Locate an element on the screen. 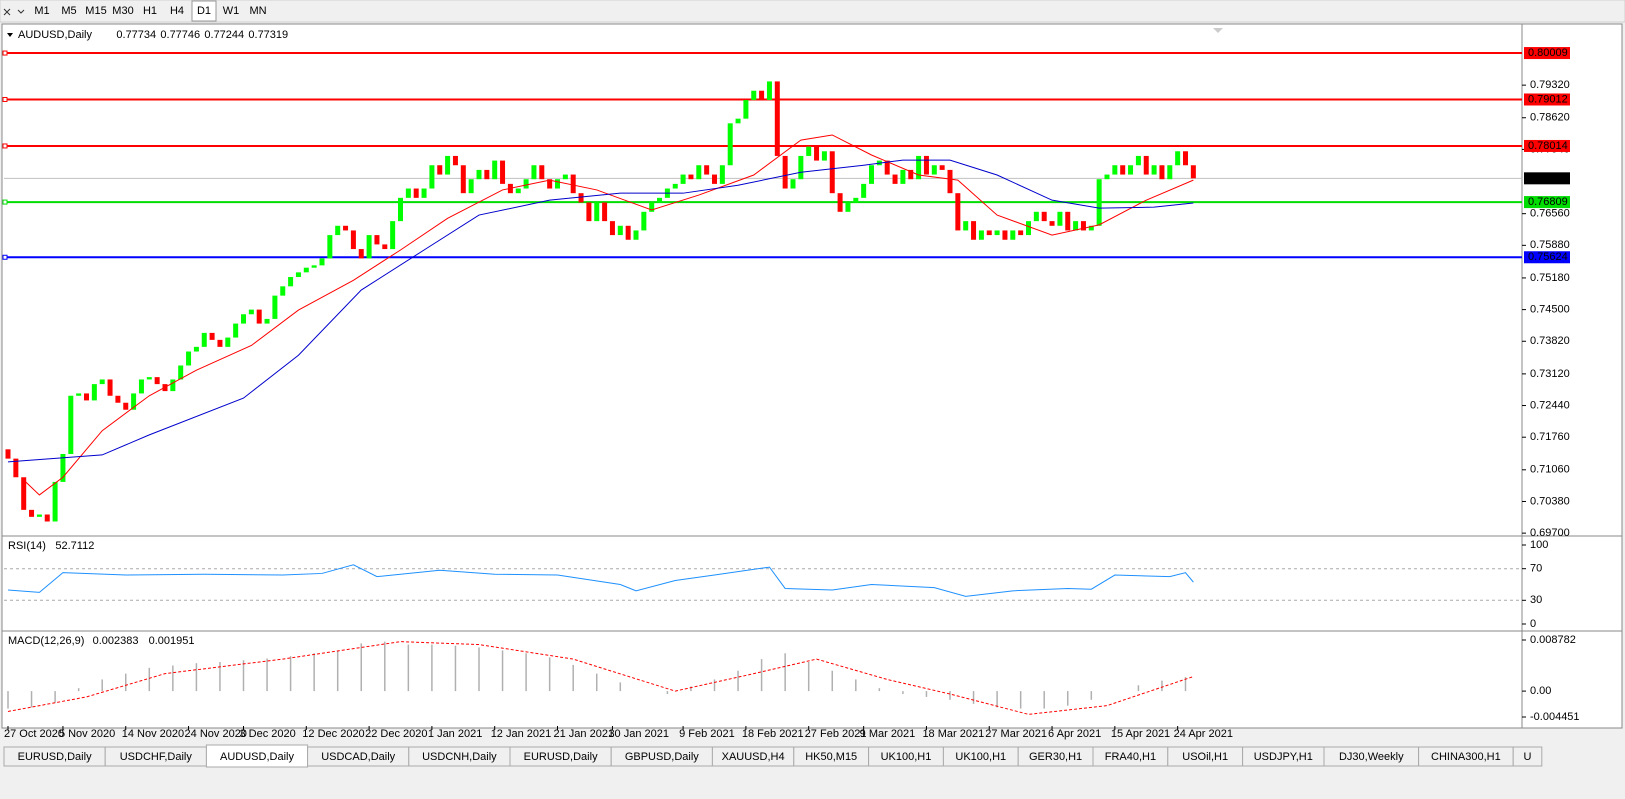 The height and width of the screenshot is (799, 1625). macd-tick-label: 0.008782 is located at coordinates (1553, 640).